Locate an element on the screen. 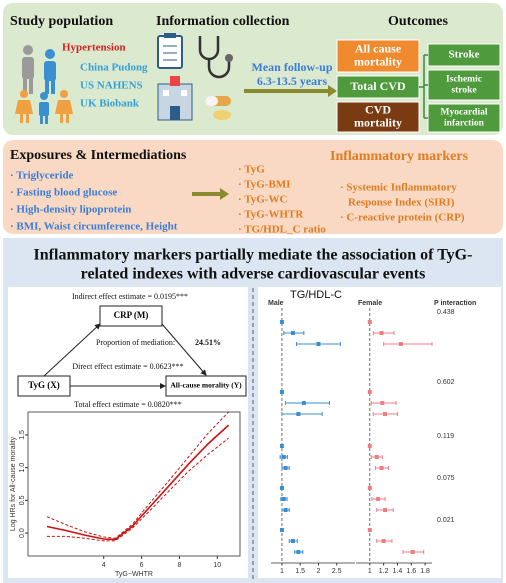  outcome-bracket is located at coordinates (423, 86).